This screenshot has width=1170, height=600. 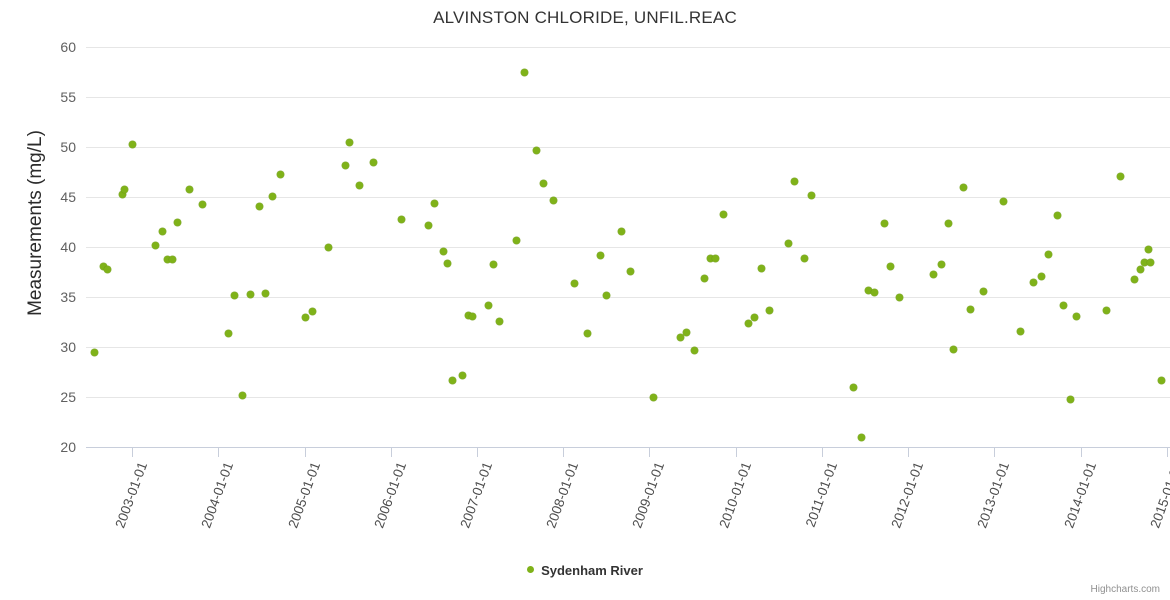 I want to click on legend-item-sydenham-river: Sydenham River, so click(x=585, y=570).